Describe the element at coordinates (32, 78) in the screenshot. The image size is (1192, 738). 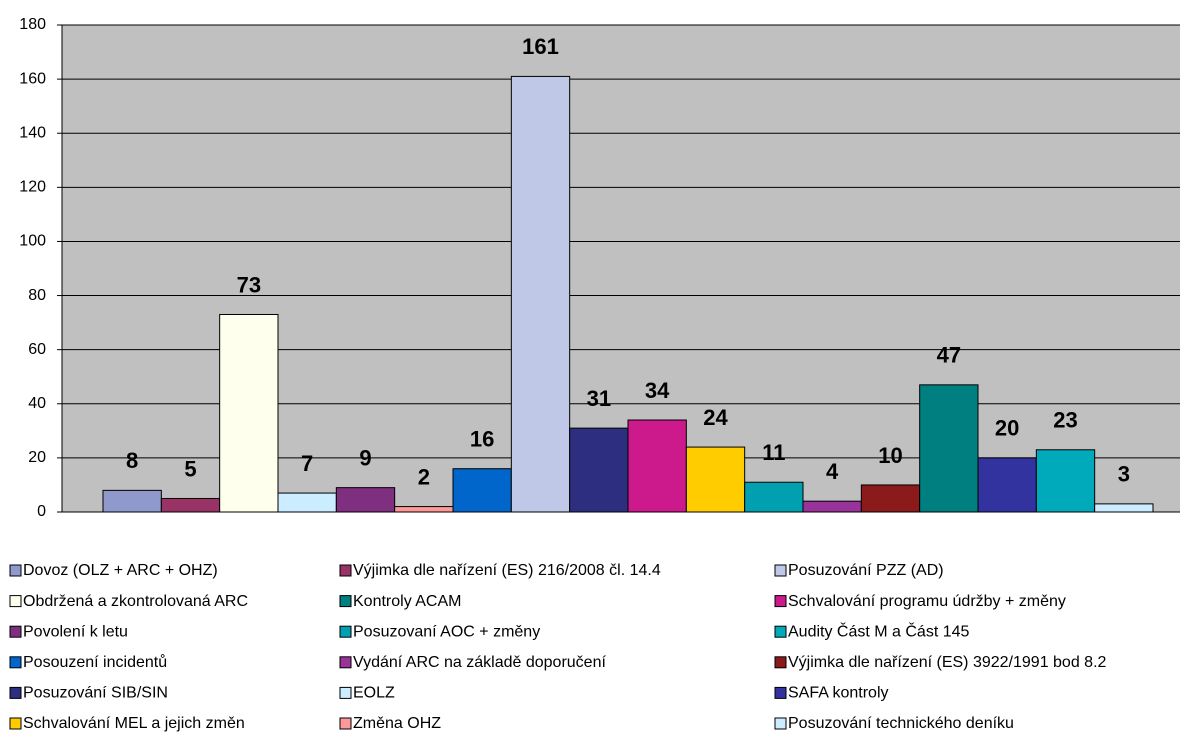
I see `y-tick-label: 160` at that location.